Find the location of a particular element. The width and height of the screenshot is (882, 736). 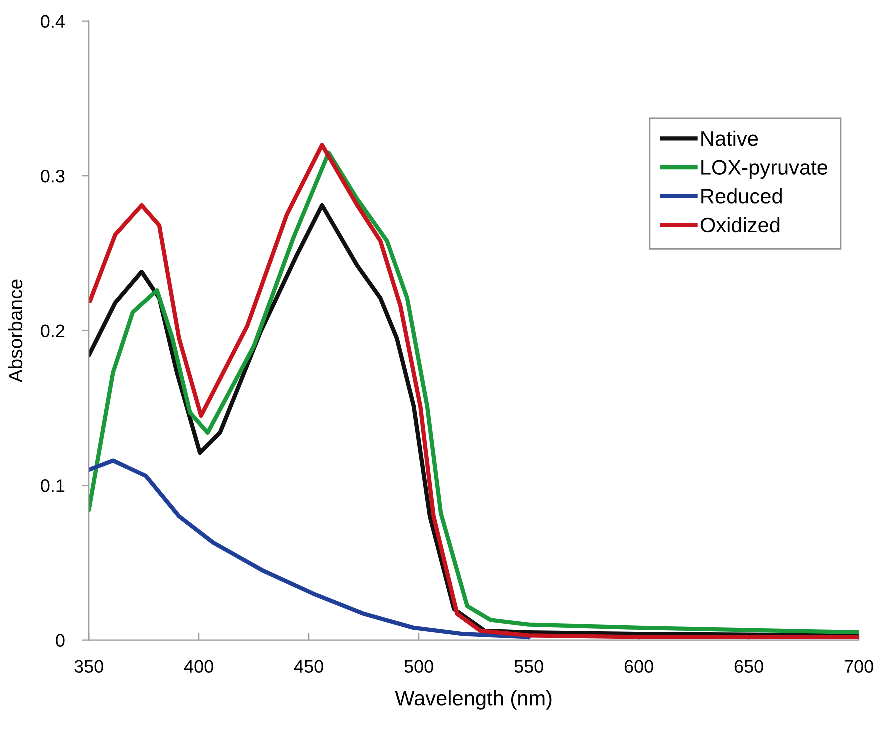

x-tick-label: 500 is located at coordinates (419, 667).